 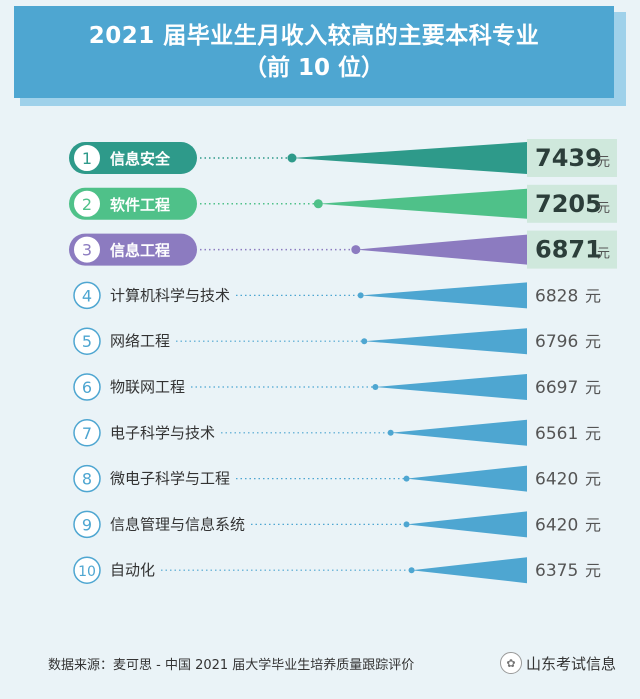 I want to click on unit-label-8: 元, so click(x=593, y=479).